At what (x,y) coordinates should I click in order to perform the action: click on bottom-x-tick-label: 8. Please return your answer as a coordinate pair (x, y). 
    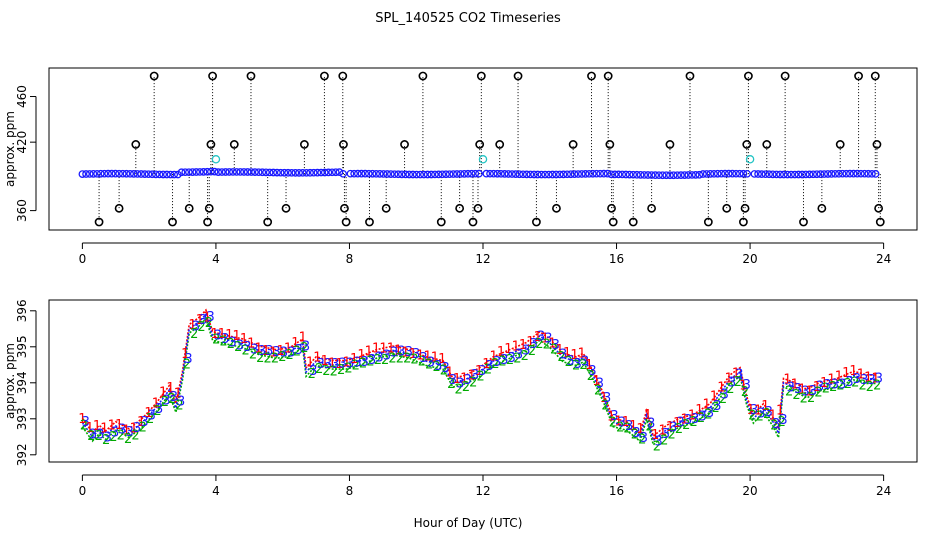
    Looking at the image, I should click on (350, 491).